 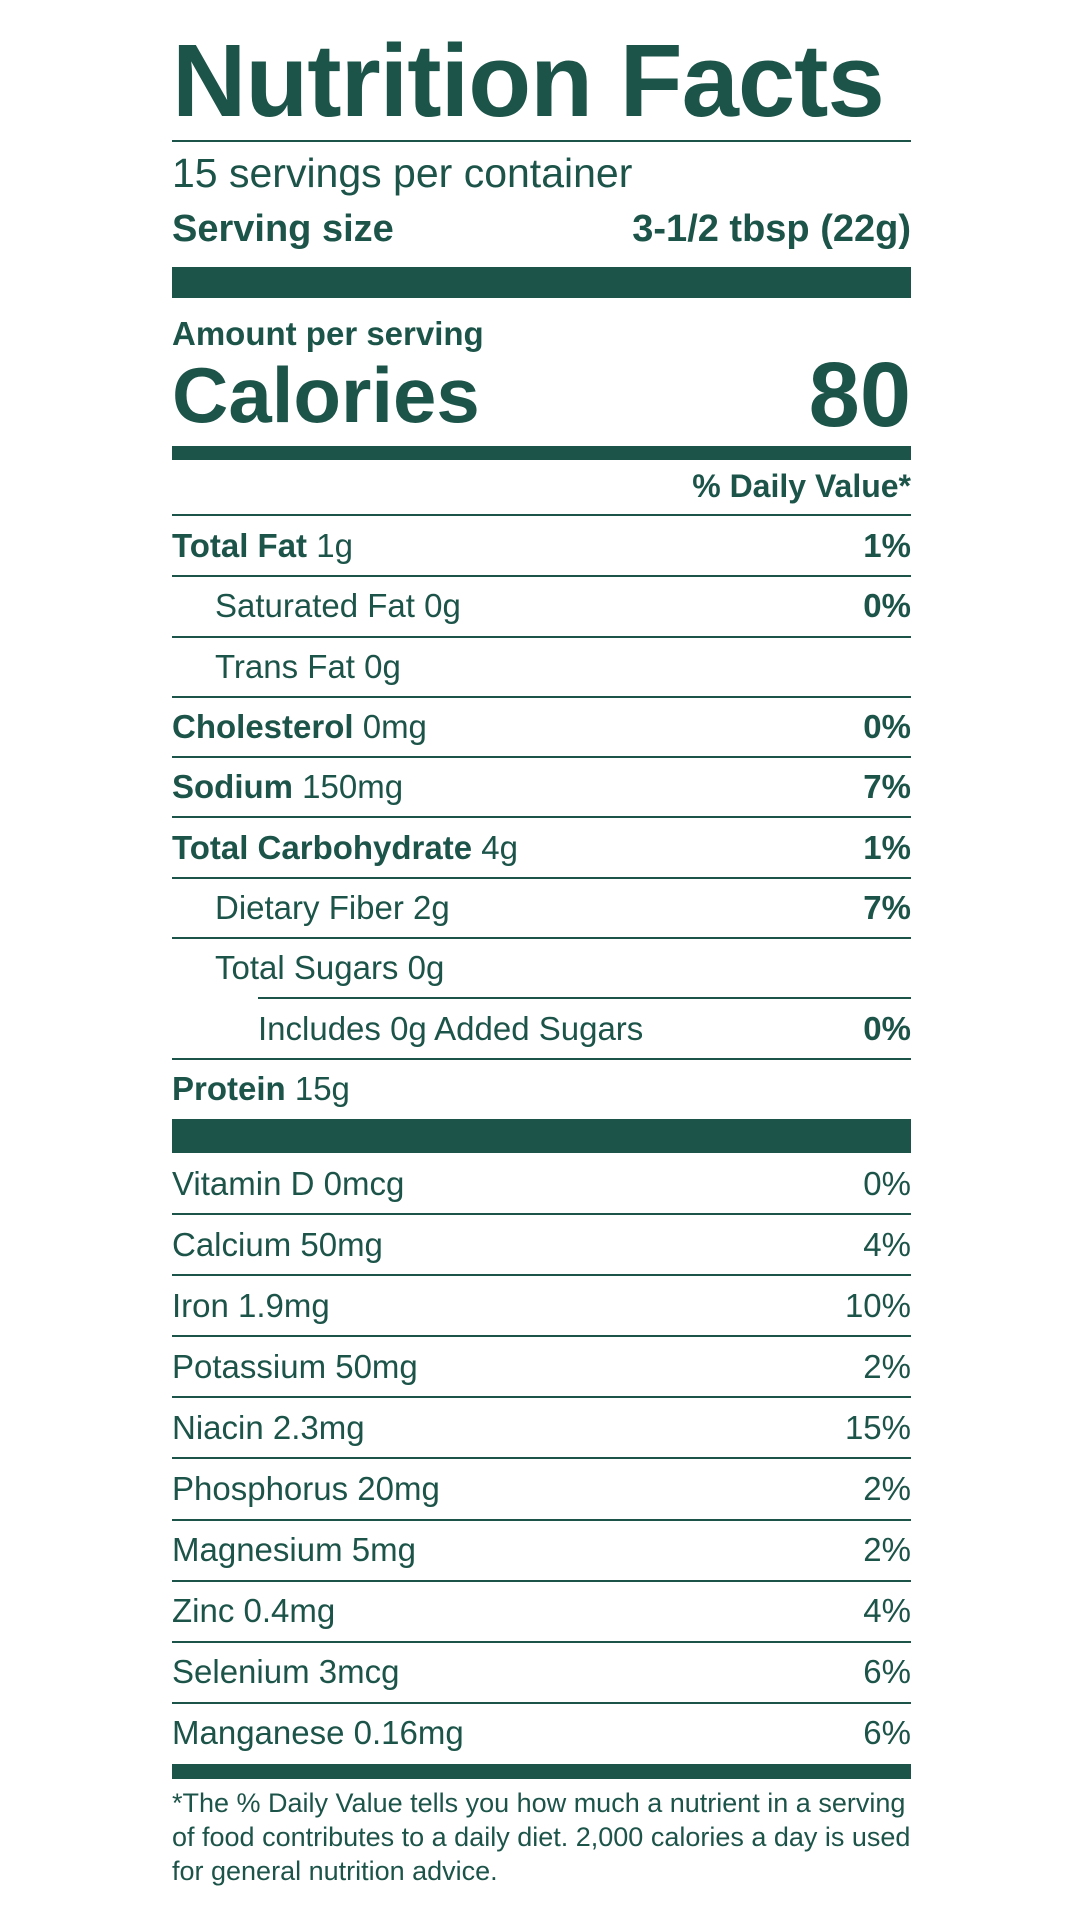 What do you see at coordinates (528, 80) in the screenshot?
I see `label-title: Nutrition Facts` at bounding box center [528, 80].